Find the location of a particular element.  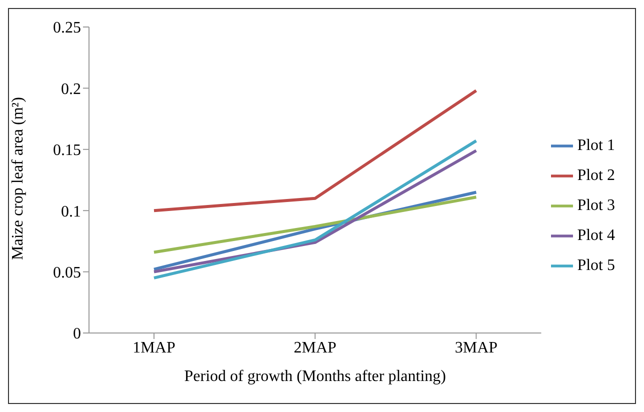

legend-label: Plot 3 is located at coordinates (596, 205).